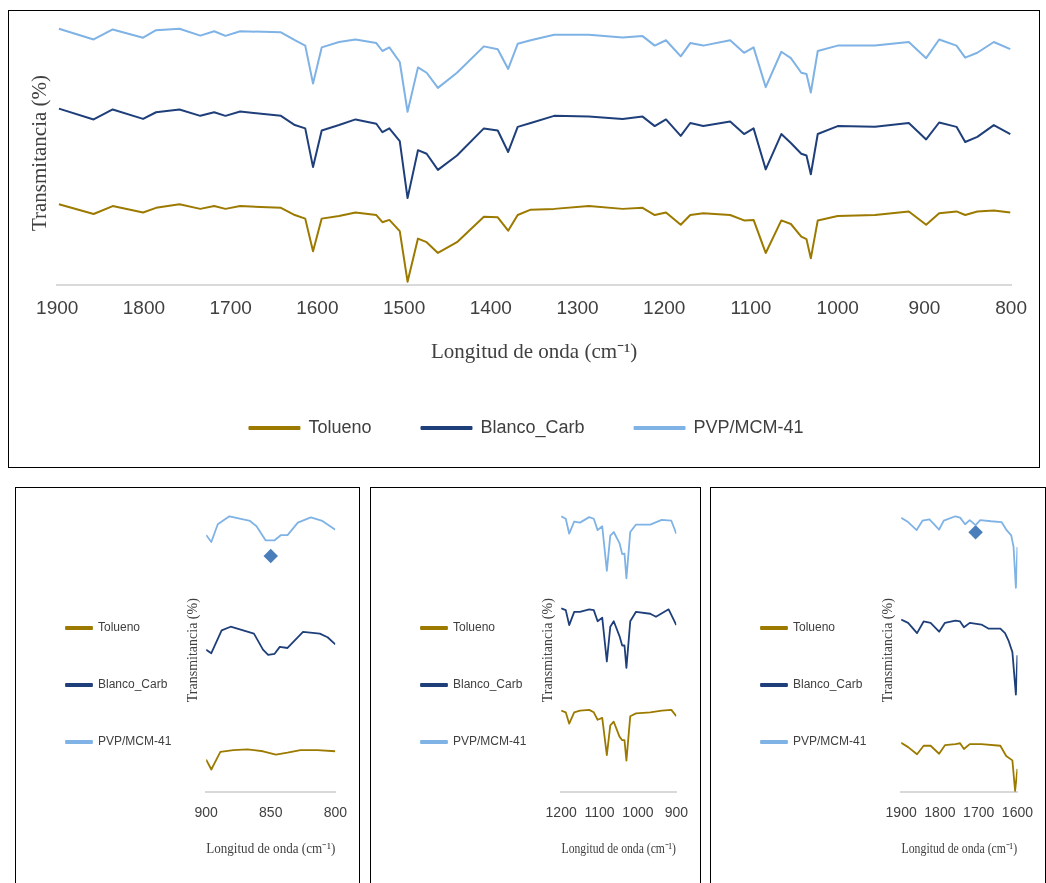 The image size is (1046, 883). I want to click on x-tick-label: 1300, so click(577, 307).